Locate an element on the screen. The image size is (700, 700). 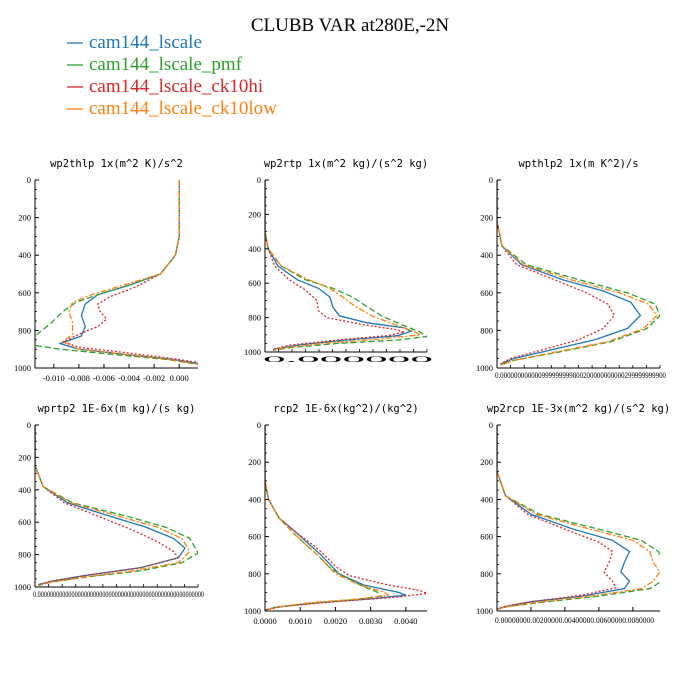
x-tick-label: -0.008 is located at coordinates (79, 378).